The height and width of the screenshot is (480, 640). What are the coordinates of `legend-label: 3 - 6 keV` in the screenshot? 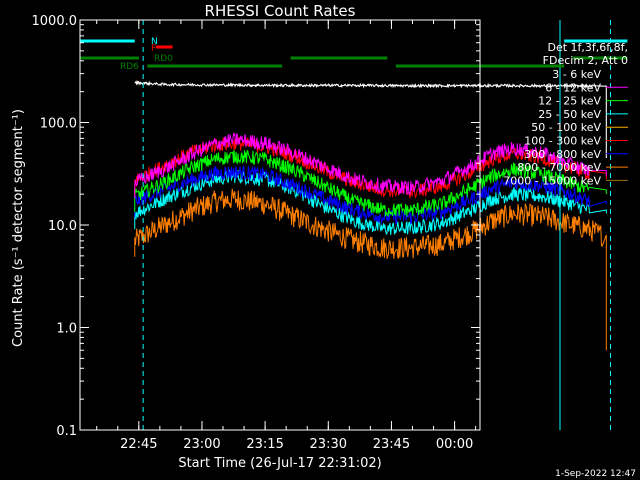 It's located at (576, 74).